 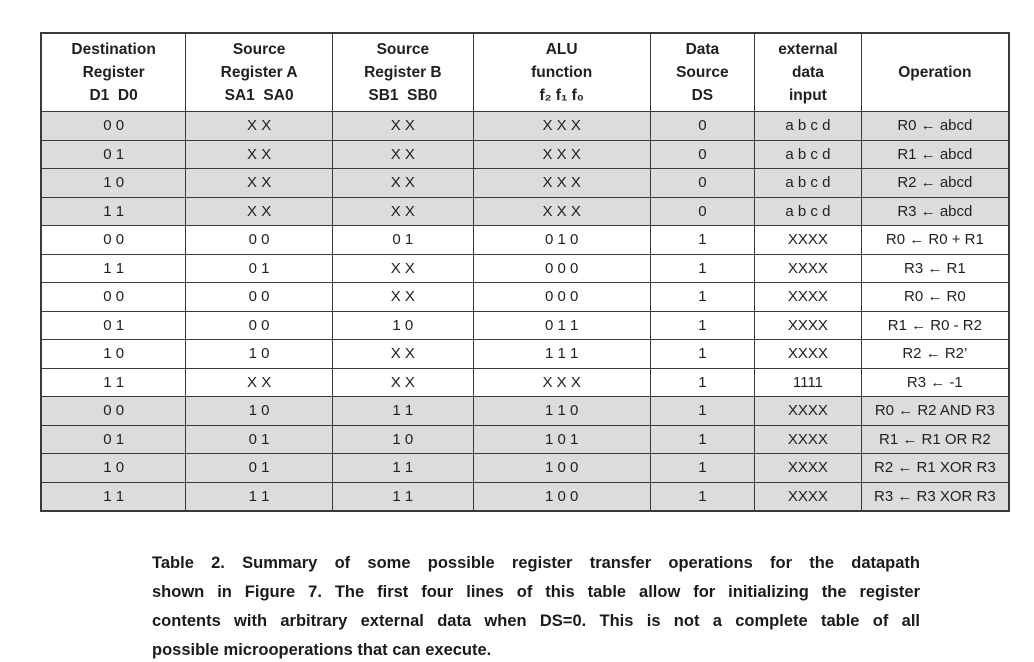 I want to click on table-row: 0 0 X X X X X X X 0 a b c d R0 ← abcd, so click(x=525, y=126).